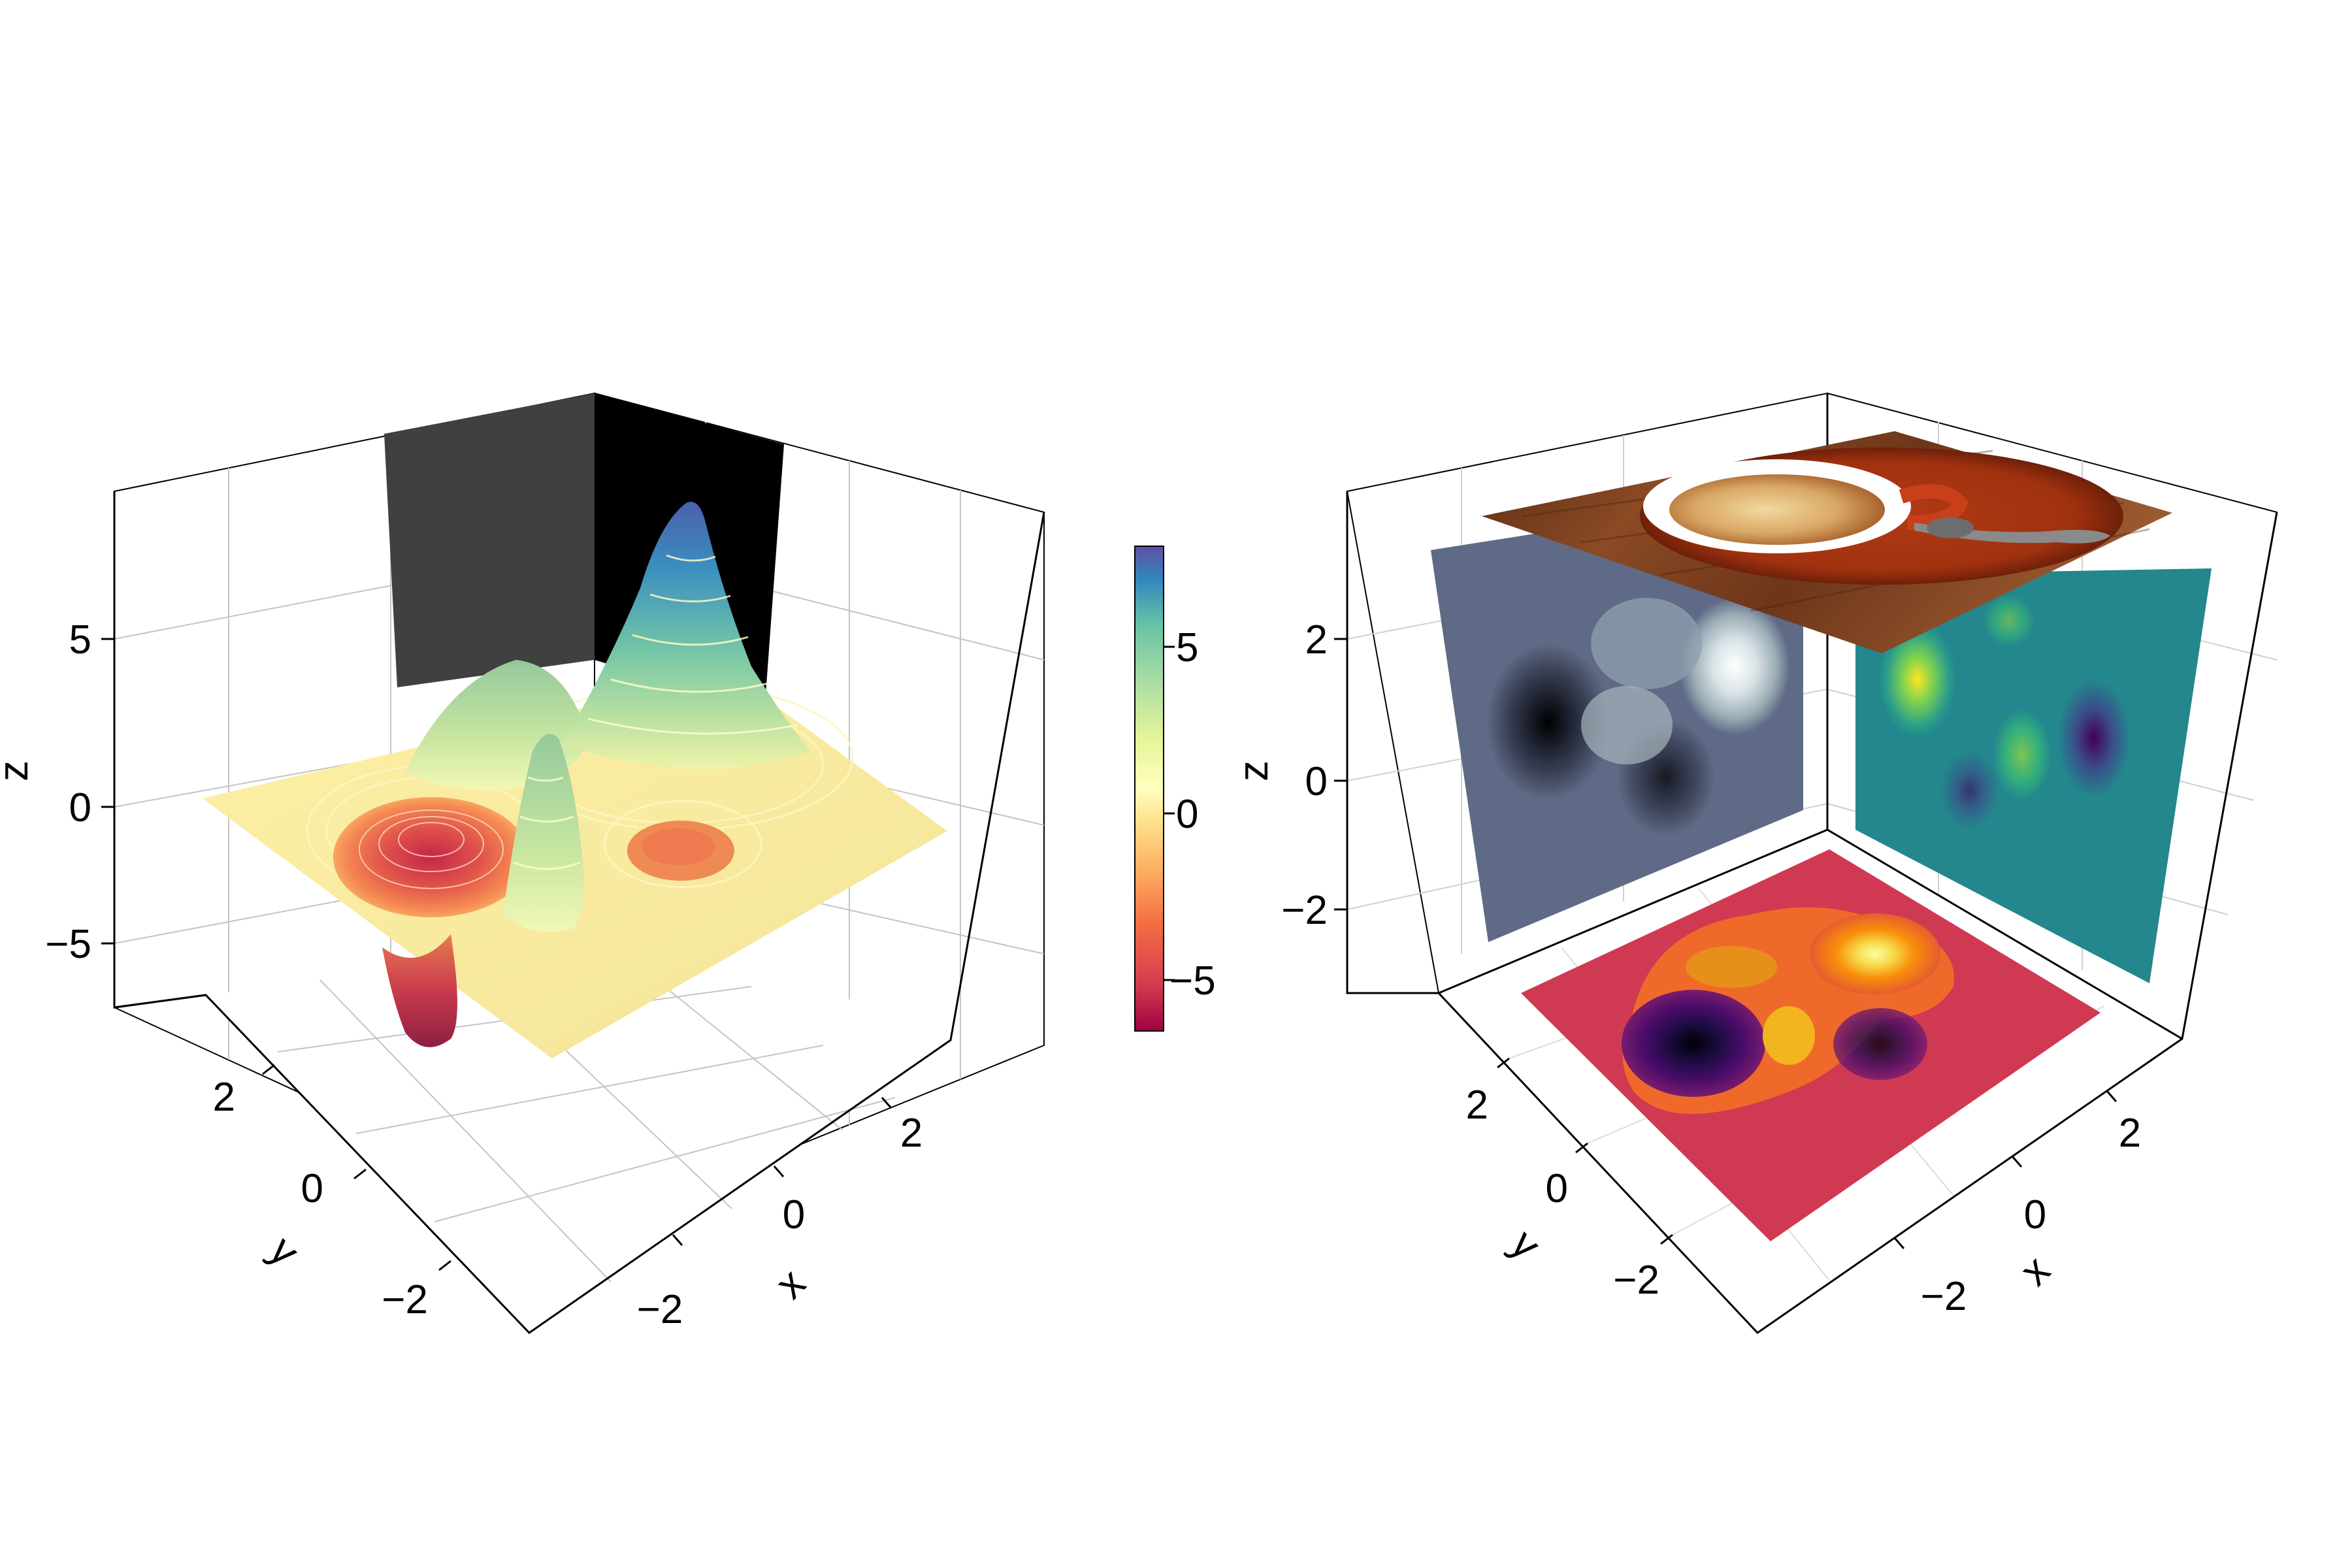 This screenshot has width=2352, height=1568. Describe the element at coordinates (1731, 967) in the screenshot. I see `inferno-gold-band` at that location.